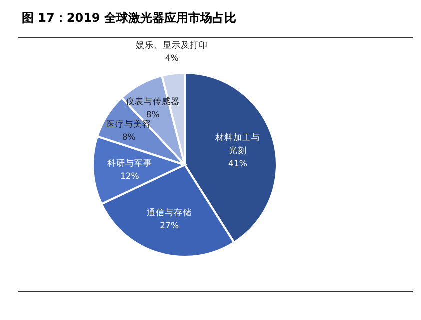 This screenshot has width=421, height=320. I want to click on slice-label: 通信与存储, so click(169, 213).